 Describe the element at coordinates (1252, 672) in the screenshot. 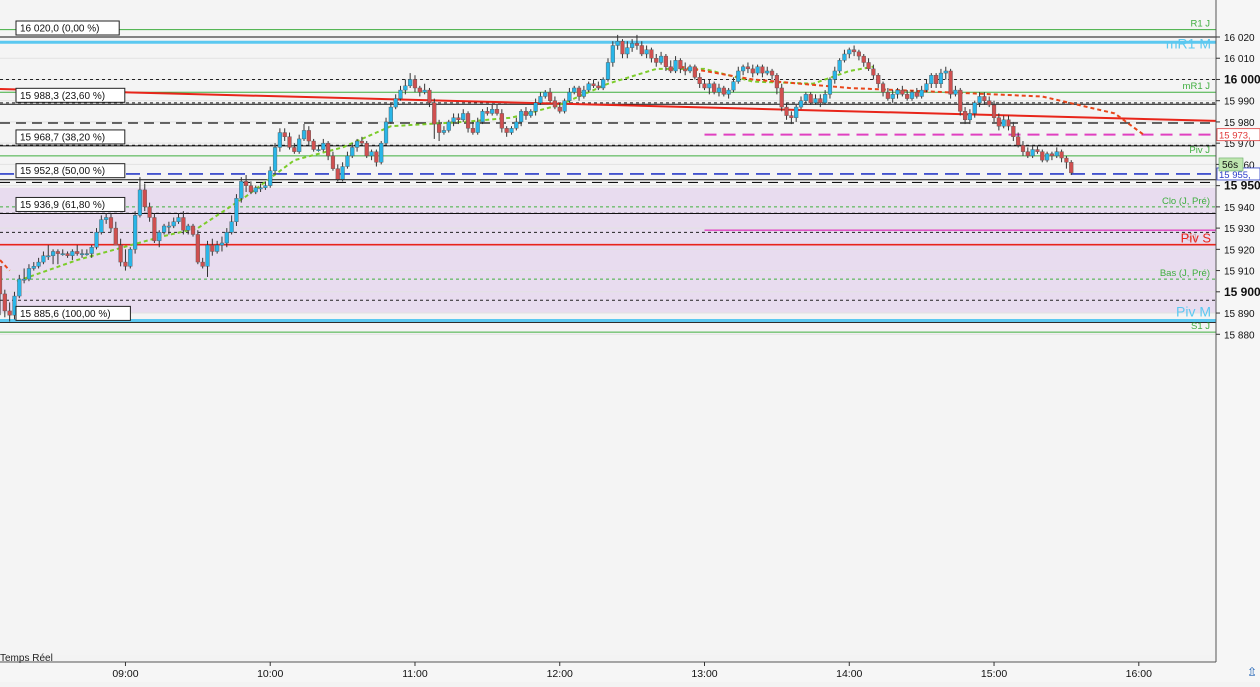

I see `scroll-up-icon: ⇫` at that location.